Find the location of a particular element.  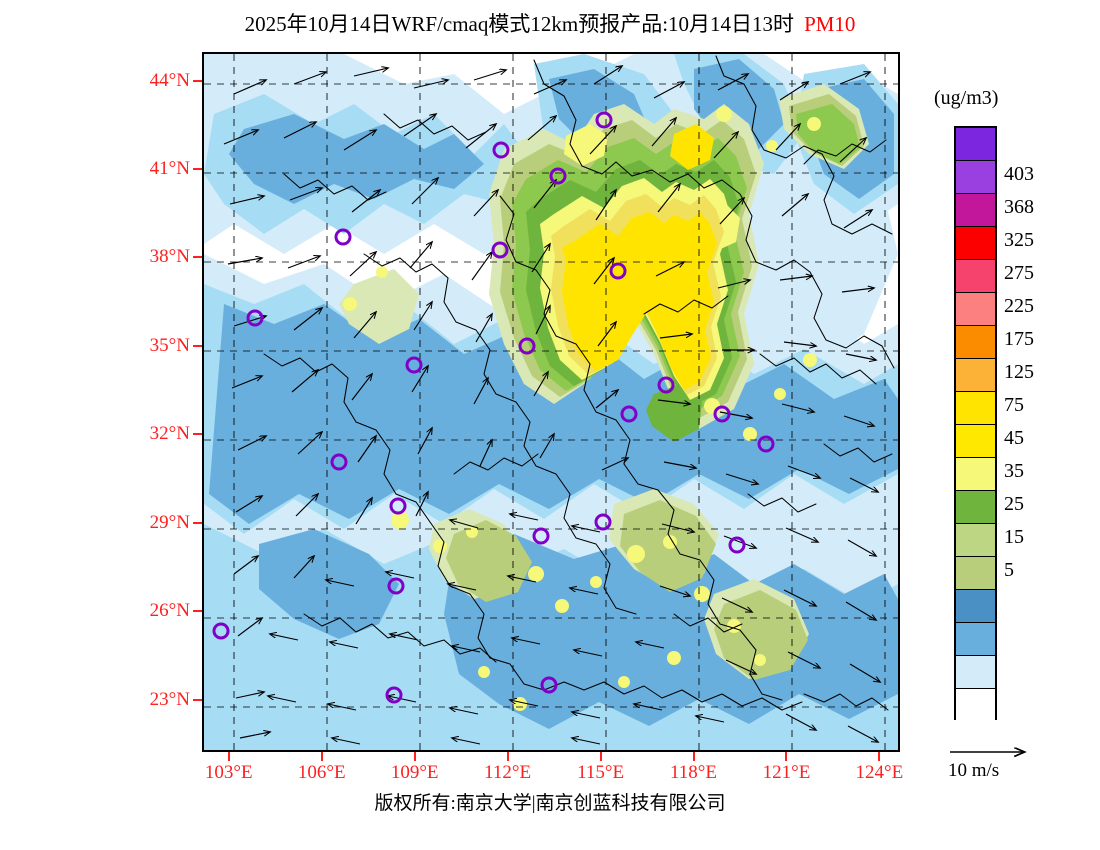

lat-tick-label-32°N: 32°N is located at coordinates (169, 434).